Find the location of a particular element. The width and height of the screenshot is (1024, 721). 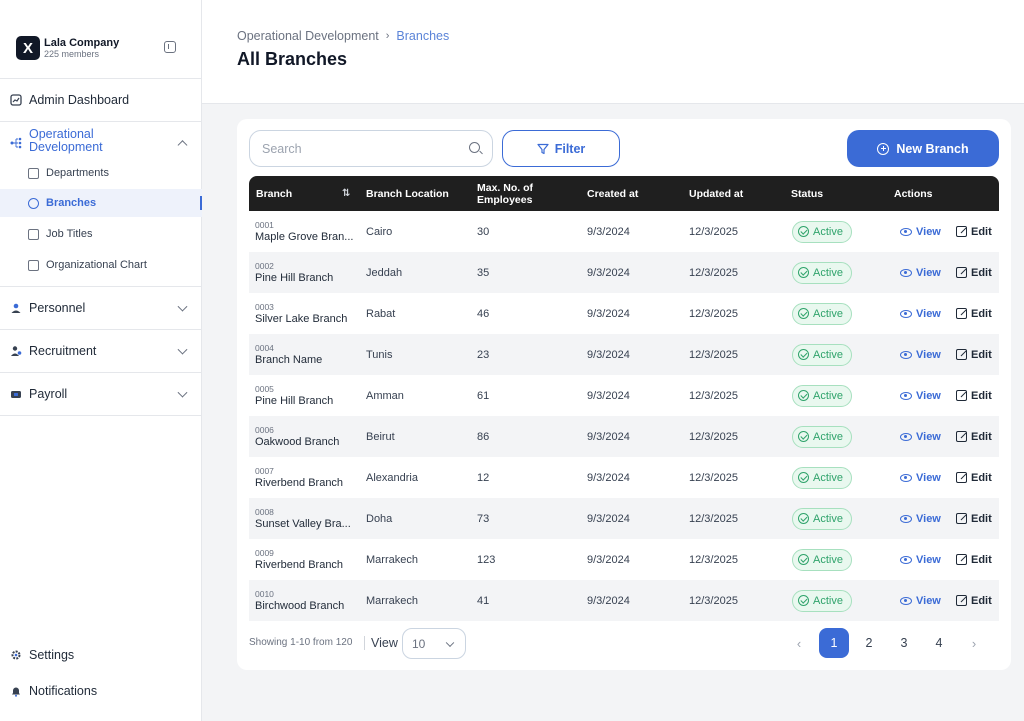

sidebar-item-settings: Settings is located at coordinates (101, 655).